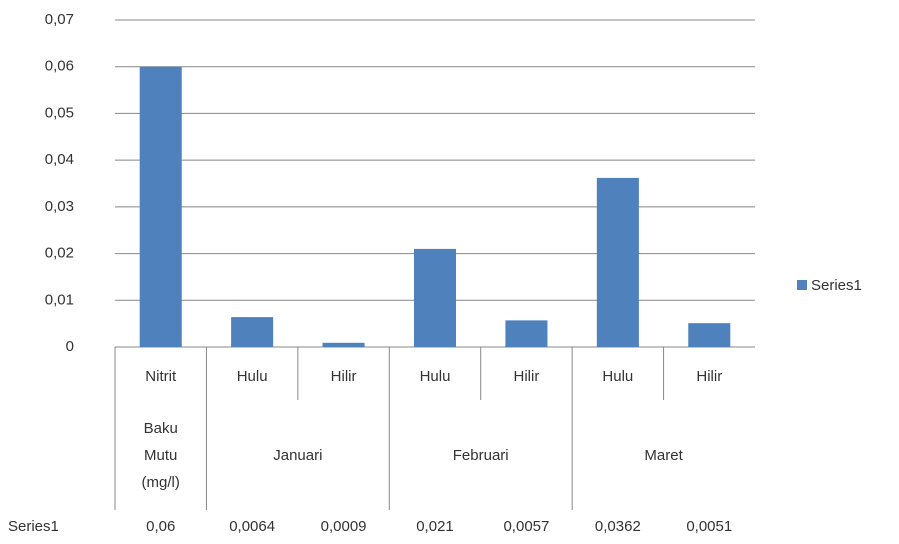  I want to click on legend-swatch, so click(802, 285).